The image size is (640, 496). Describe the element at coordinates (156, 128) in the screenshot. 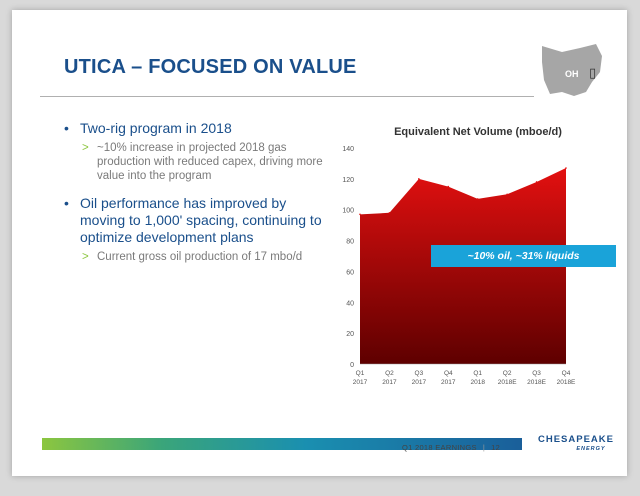

I see `bullet-text: Two-rig program in 2018` at that location.